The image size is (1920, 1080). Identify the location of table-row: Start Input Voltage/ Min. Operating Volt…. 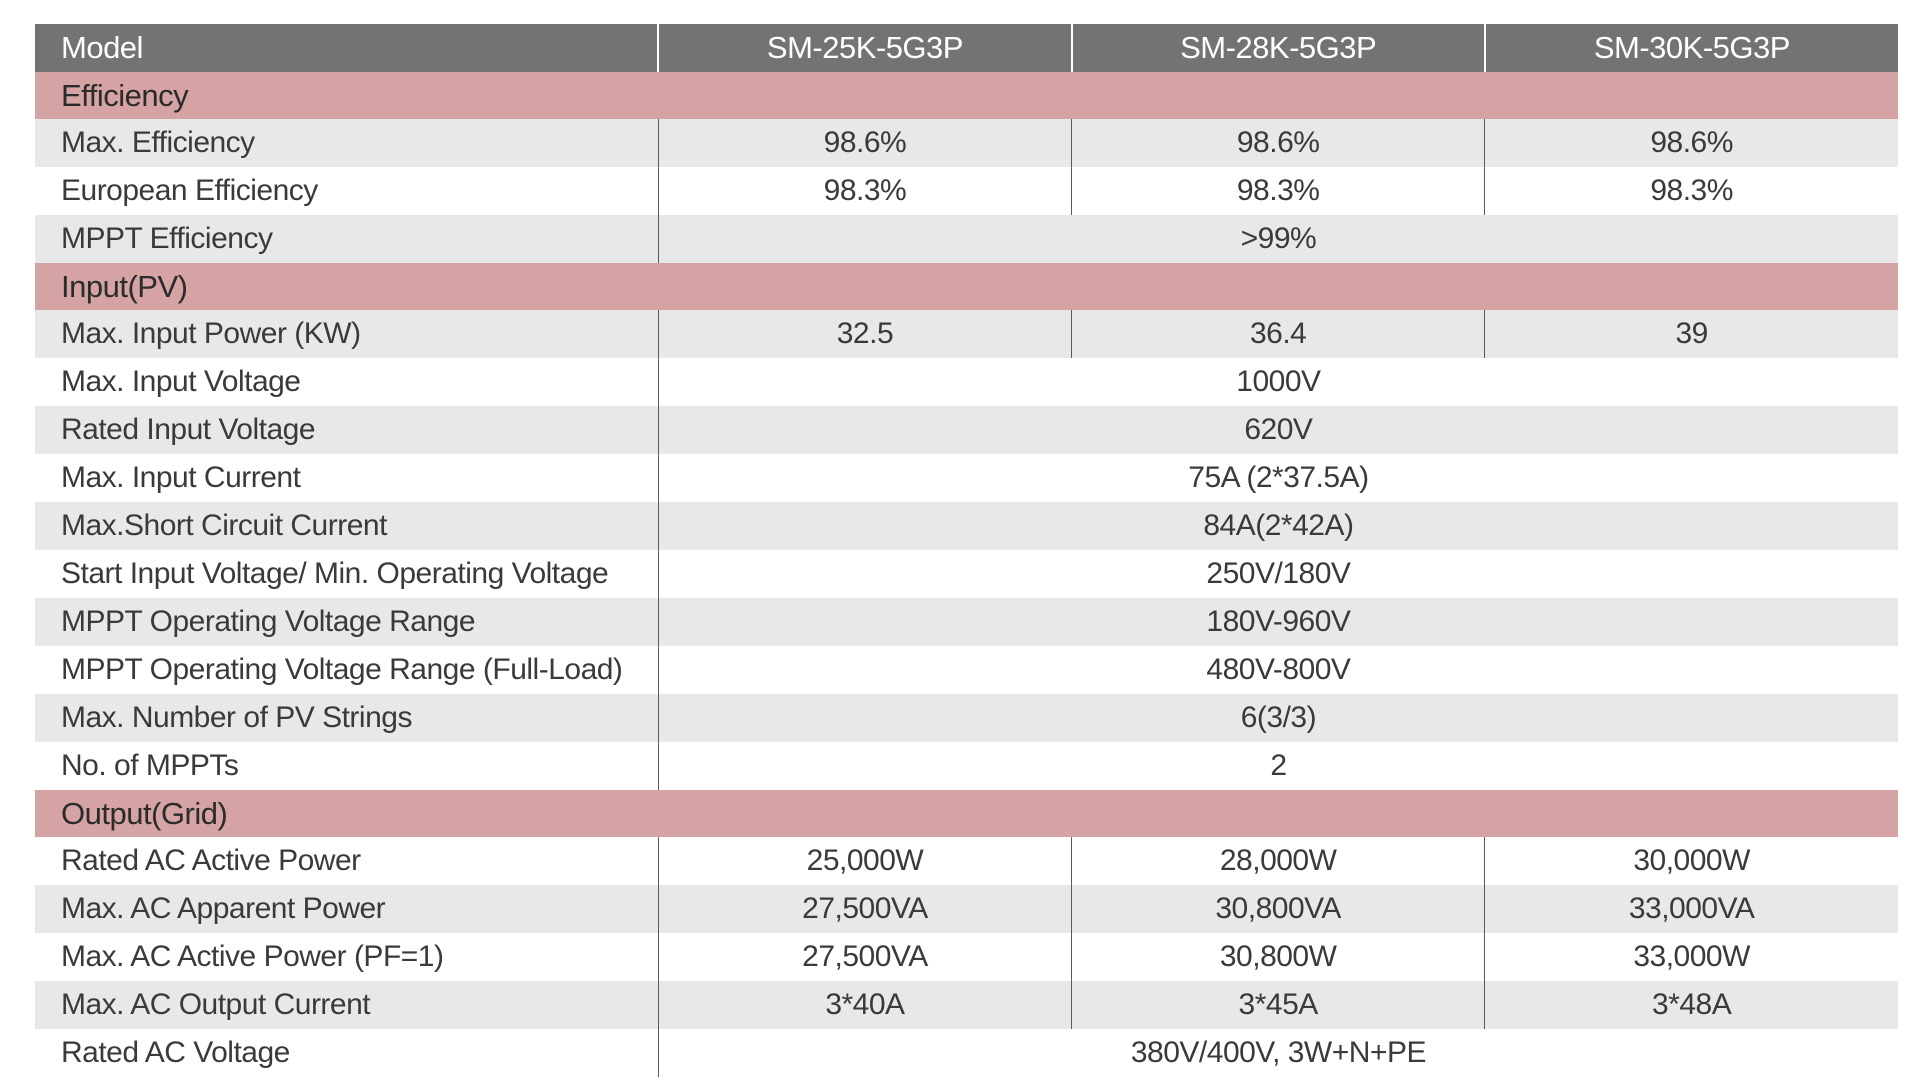
(966, 574).